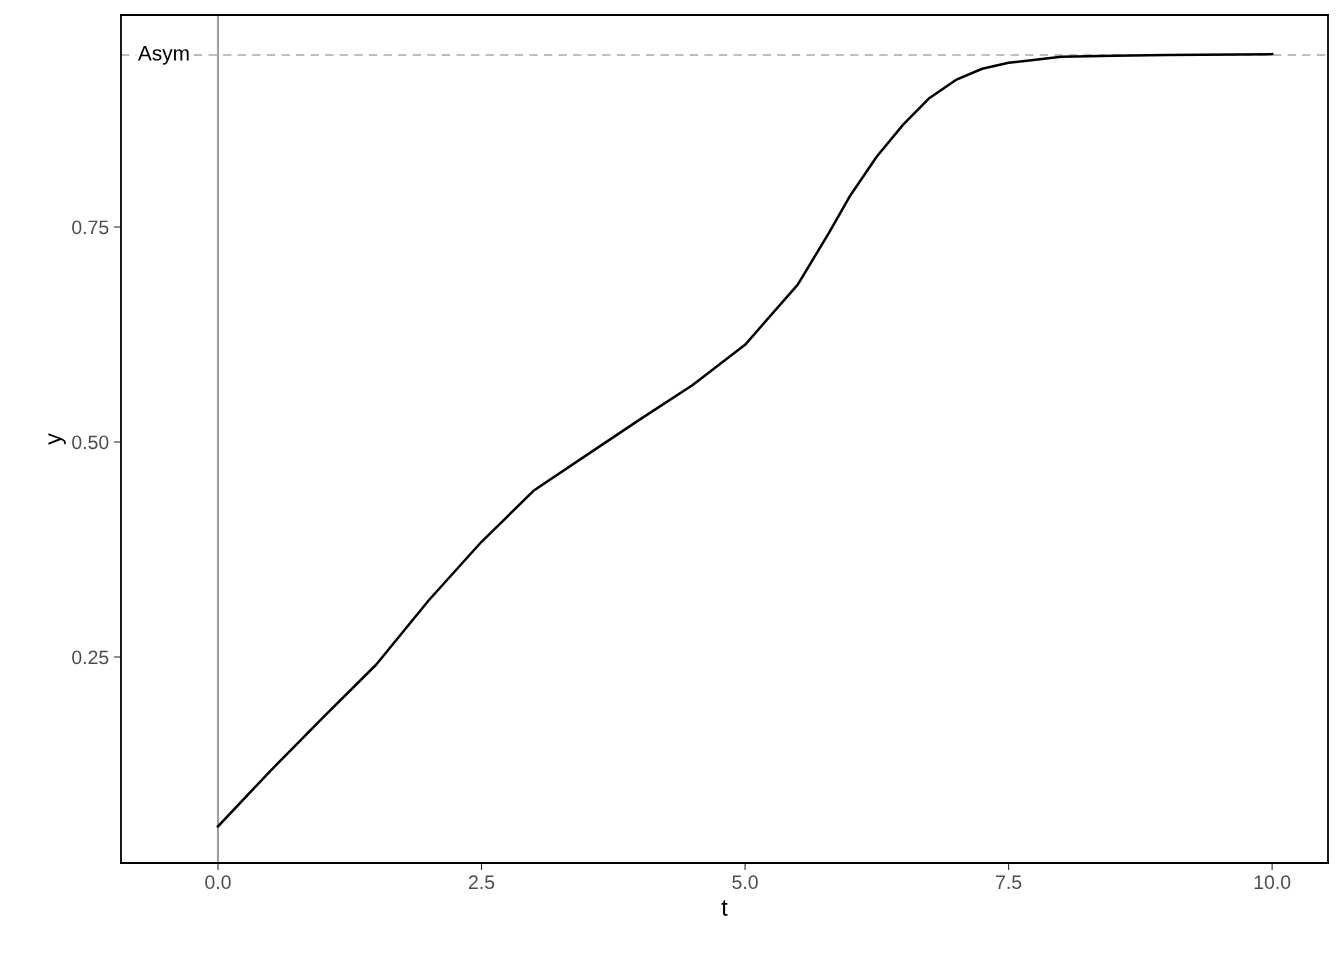 This screenshot has width=1344, height=960. What do you see at coordinates (1009, 882) in the screenshot?
I see `x-tick-label: 7.5` at bounding box center [1009, 882].